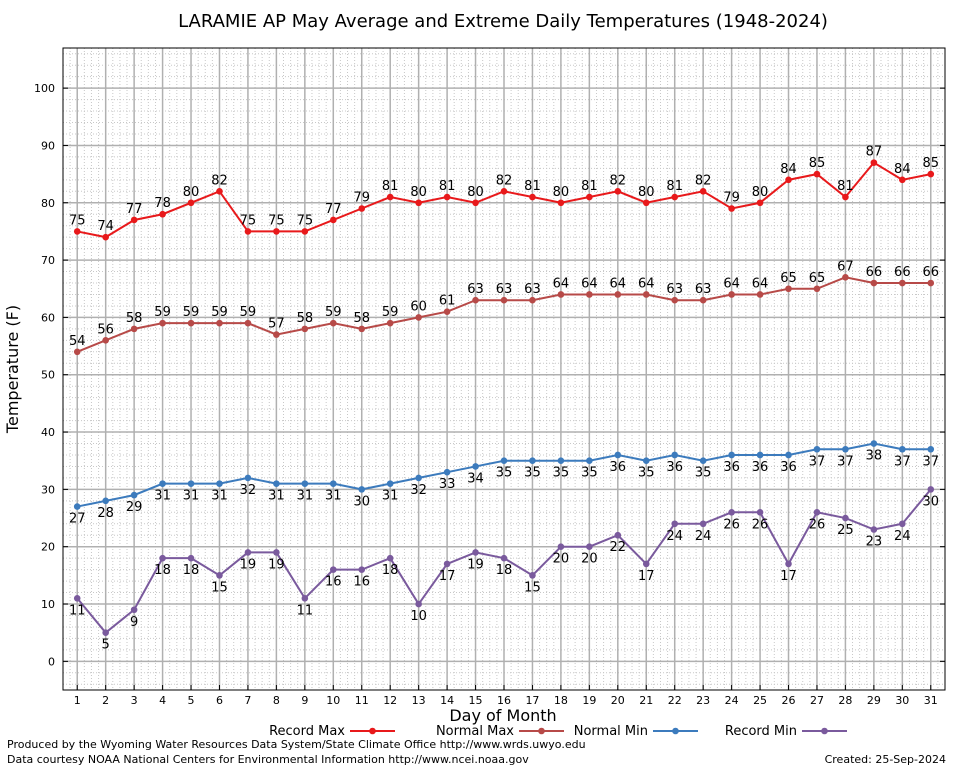 Image resolution: width=954 pixels, height=772 pixels. I want to click on x-tick-label: 30, so click(902, 700).